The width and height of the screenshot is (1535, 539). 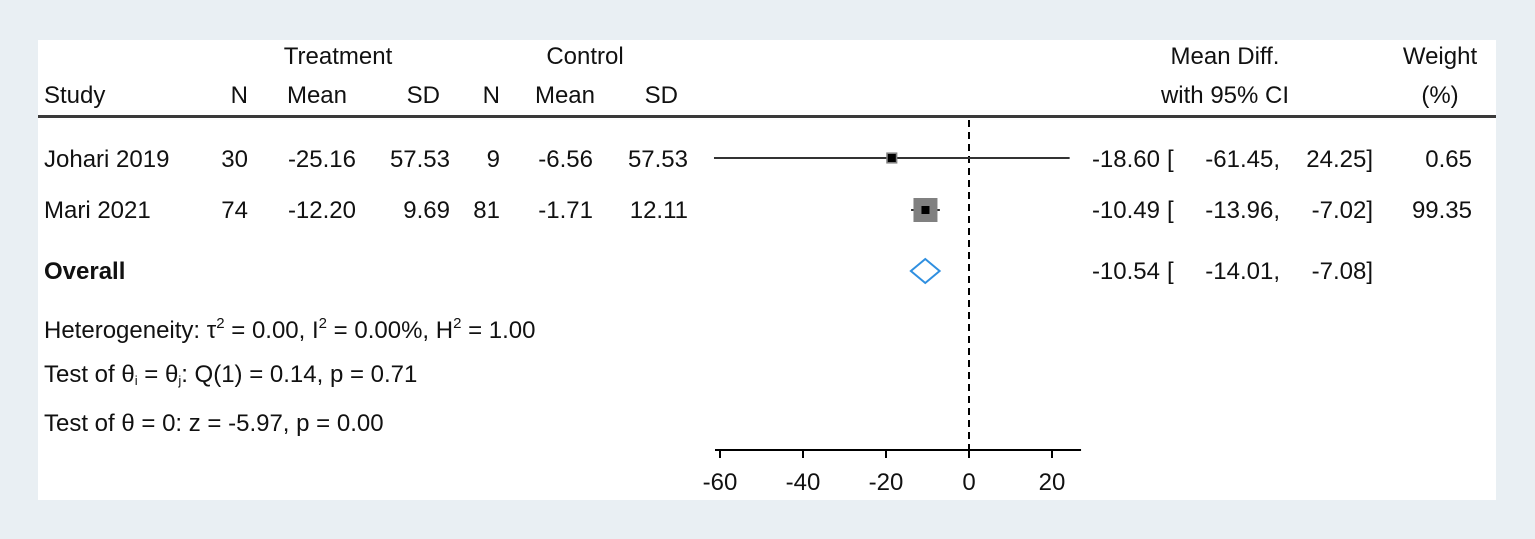 What do you see at coordinates (1342, 271) in the screenshot?
I see `overall-ci-upper: -7.08]` at bounding box center [1342, 271].